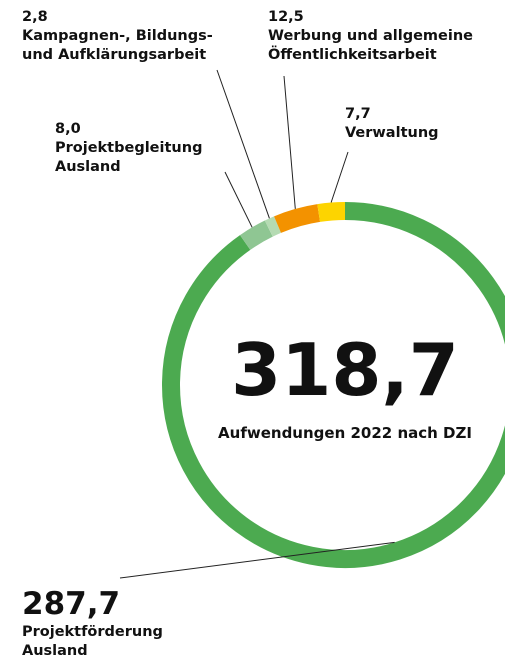  Describe the element at coordinates (286, 17) in the screenshot. I see `value-label: 12,5` at that location.